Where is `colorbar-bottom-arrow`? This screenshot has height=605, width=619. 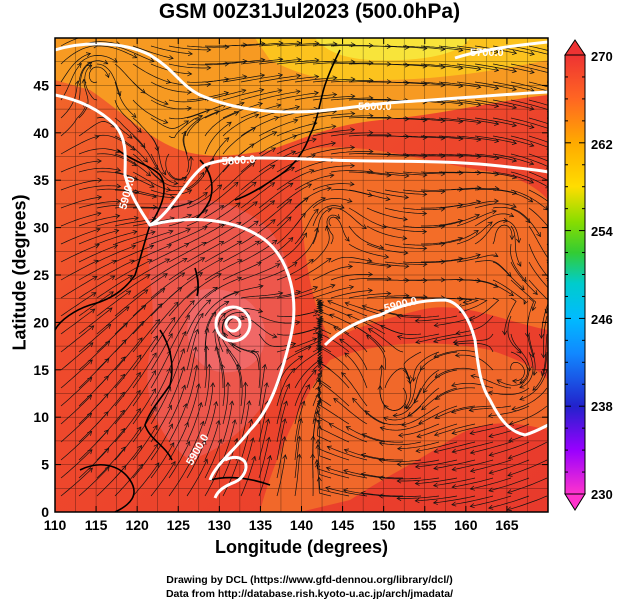 colorbar-bottom-arrow is located at coordinates (575, 502).